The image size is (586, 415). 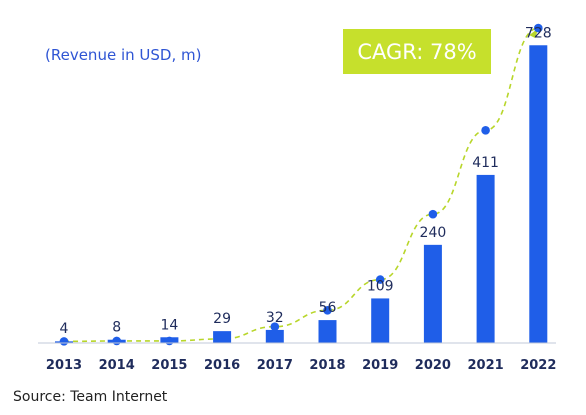 What do you see at coordinates (380, 286) in the screenshot?
I see `value-label-2019: 109` at bounding box center [380, 286].